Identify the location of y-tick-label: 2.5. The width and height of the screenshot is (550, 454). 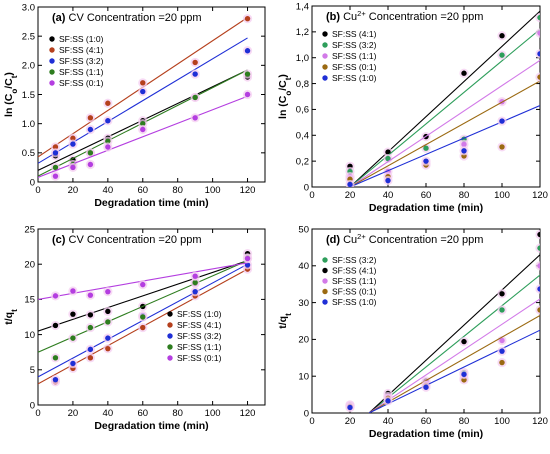
(28, 36).